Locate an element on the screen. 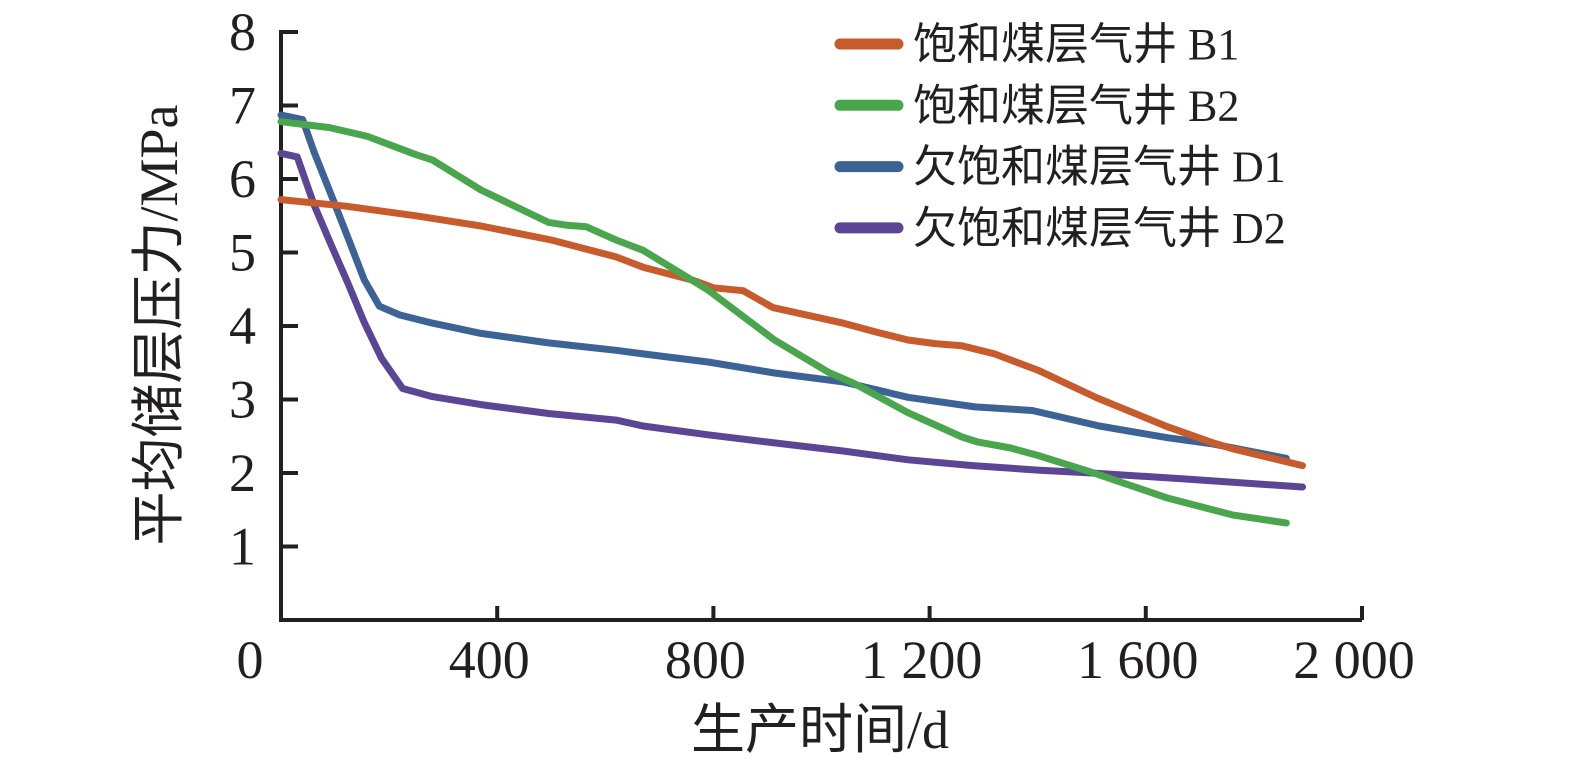  x-tick-label: 2 000 is located at coordinates (1354, 660).